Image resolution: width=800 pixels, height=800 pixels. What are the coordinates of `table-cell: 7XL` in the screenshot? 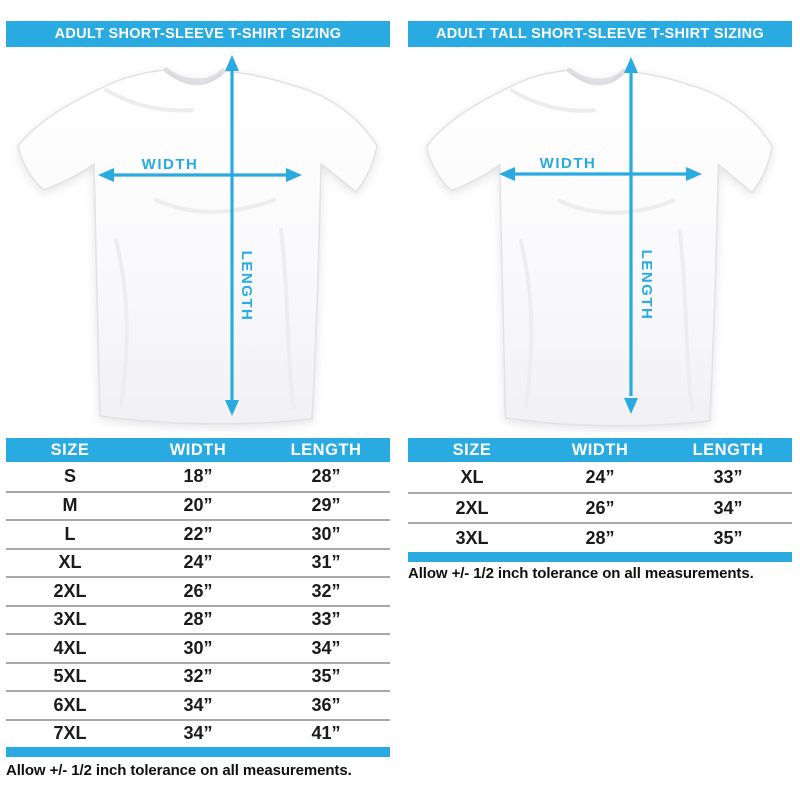 It's located at (70, 733).